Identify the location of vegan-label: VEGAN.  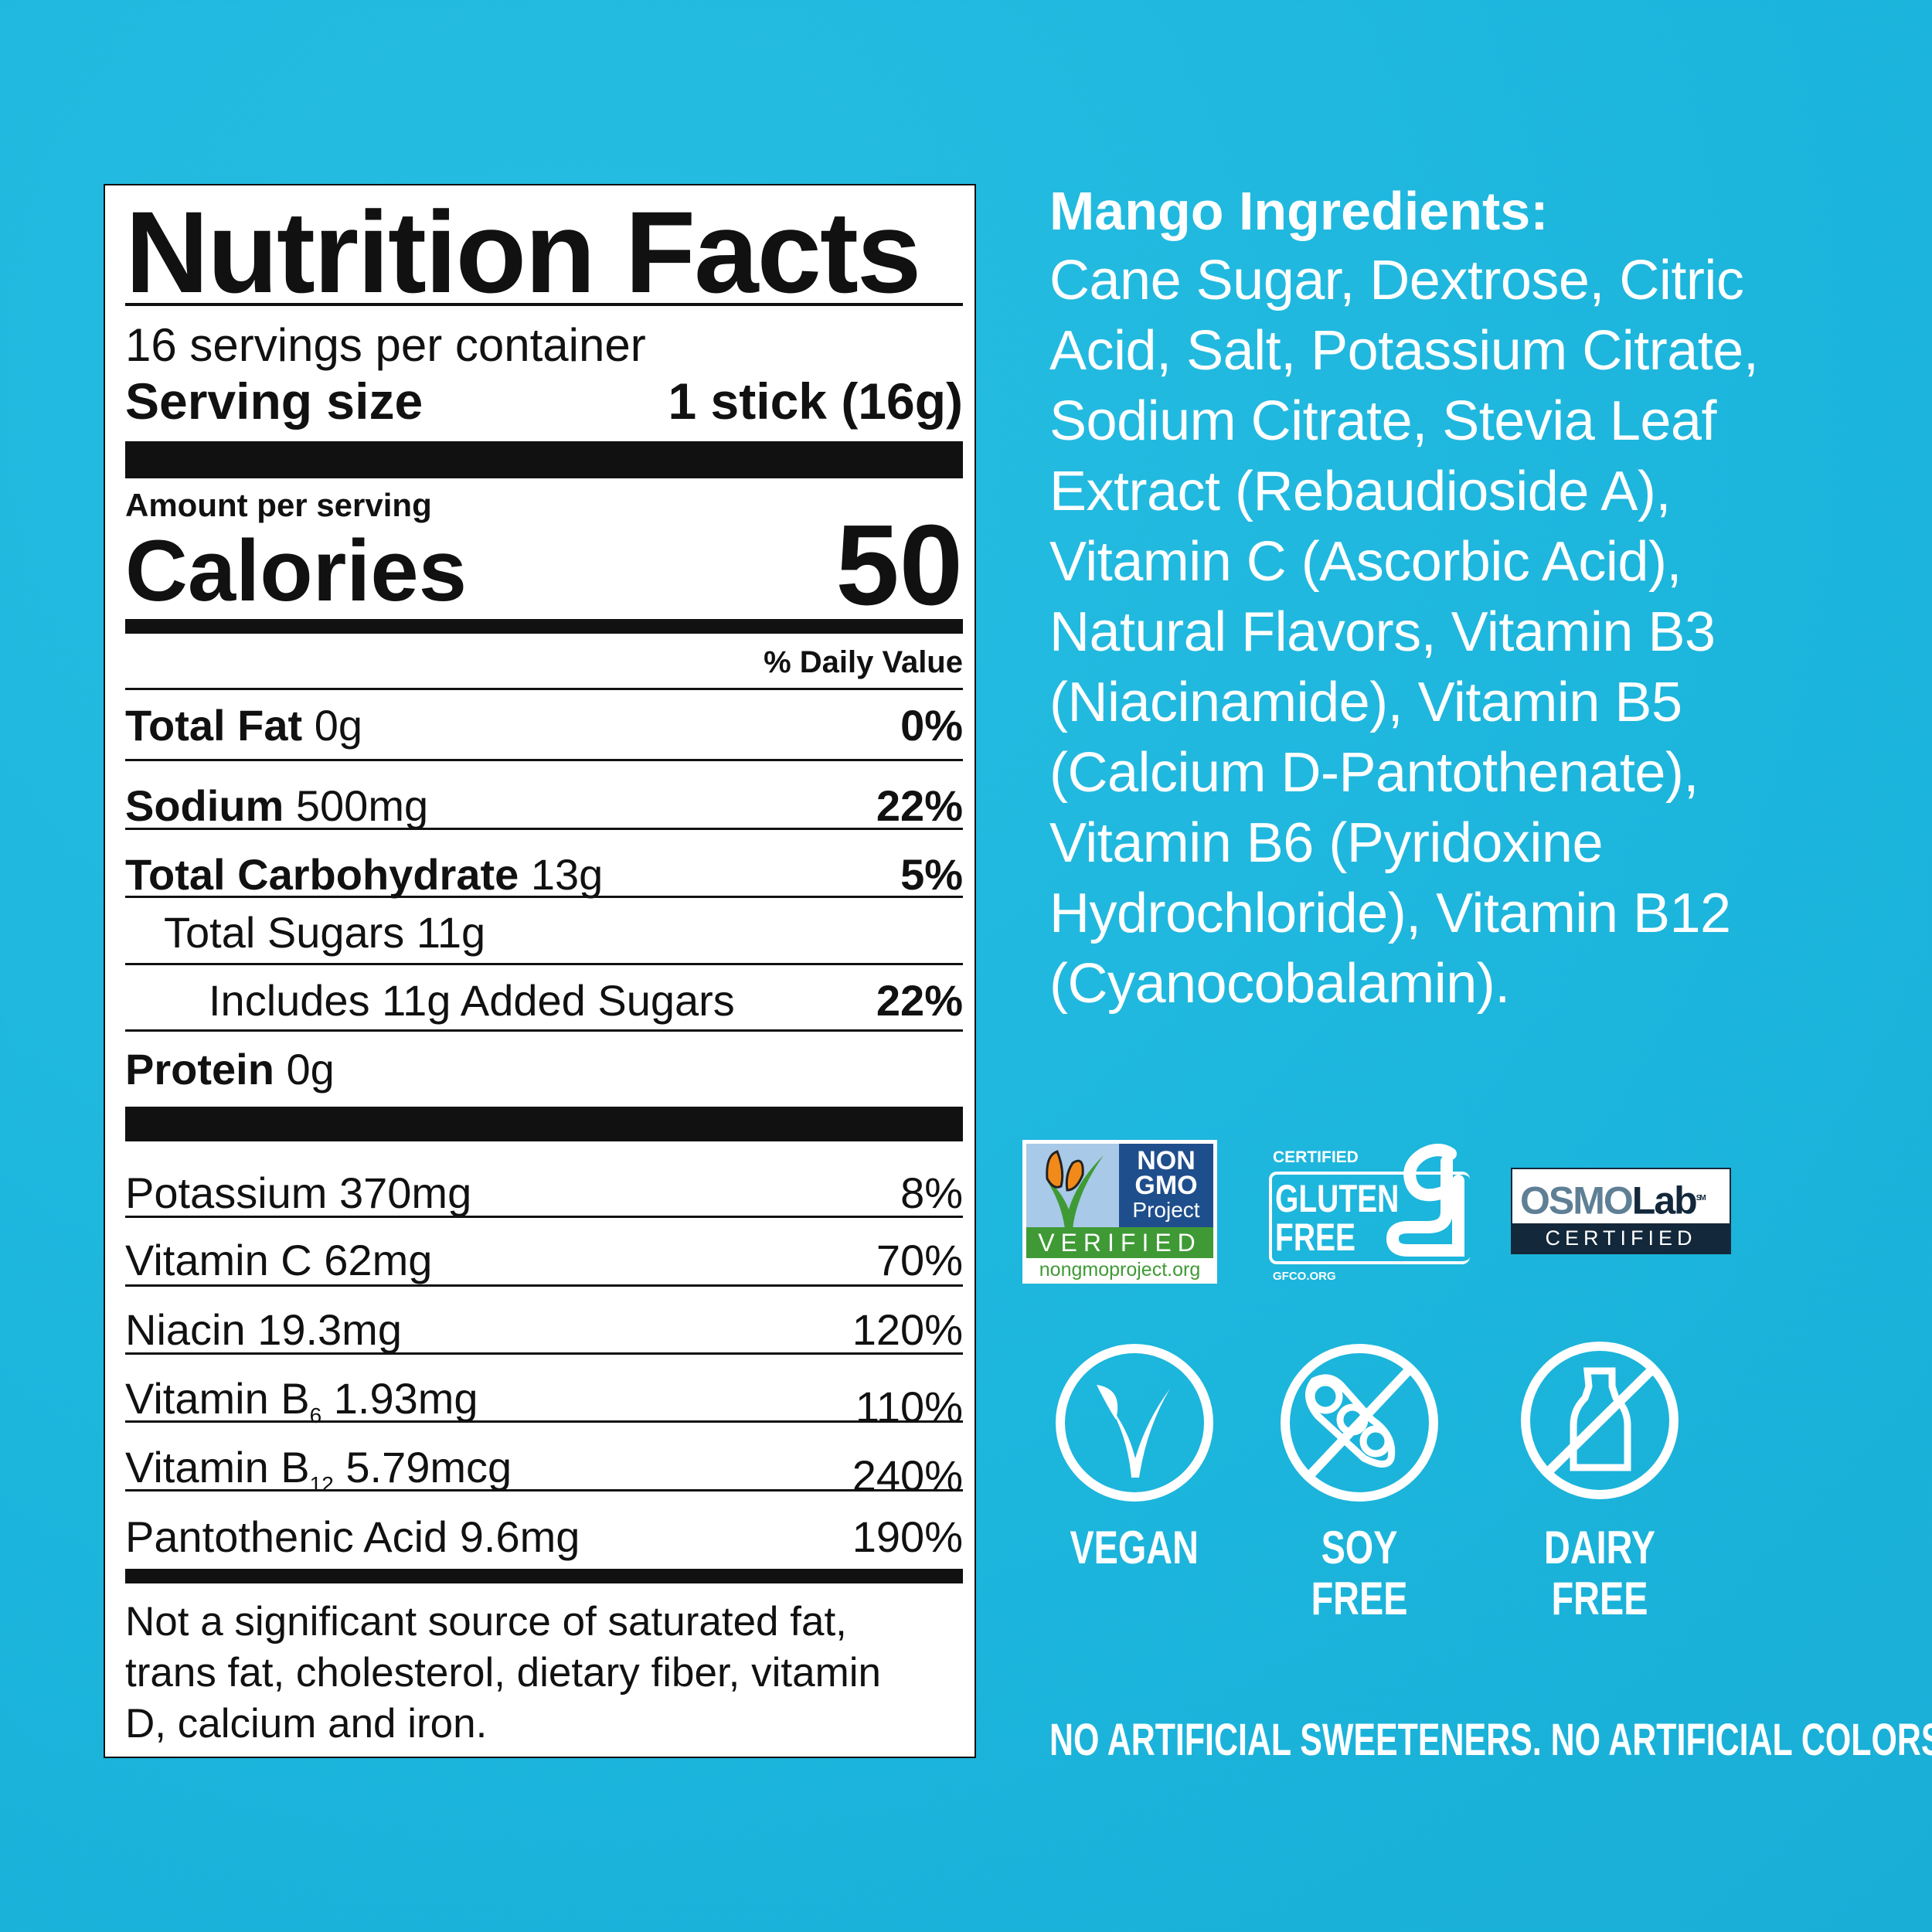
(1134, 1547).